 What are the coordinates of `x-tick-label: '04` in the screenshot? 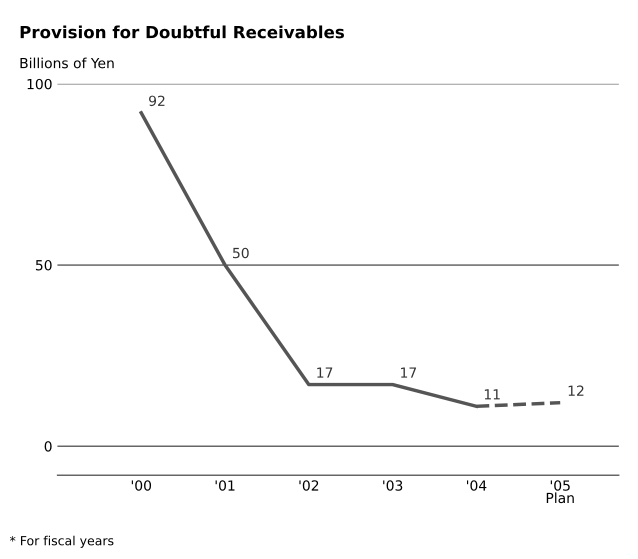 It's located at (476, 485).